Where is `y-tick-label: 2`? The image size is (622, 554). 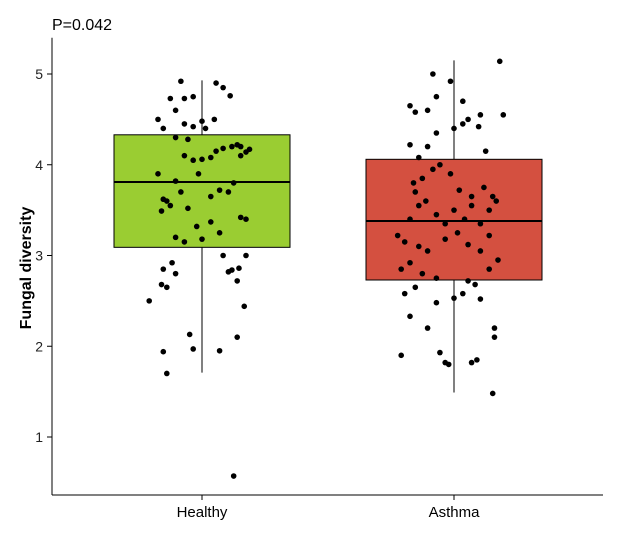
y-tick-label: 2 is located at coordinates (39, 346).